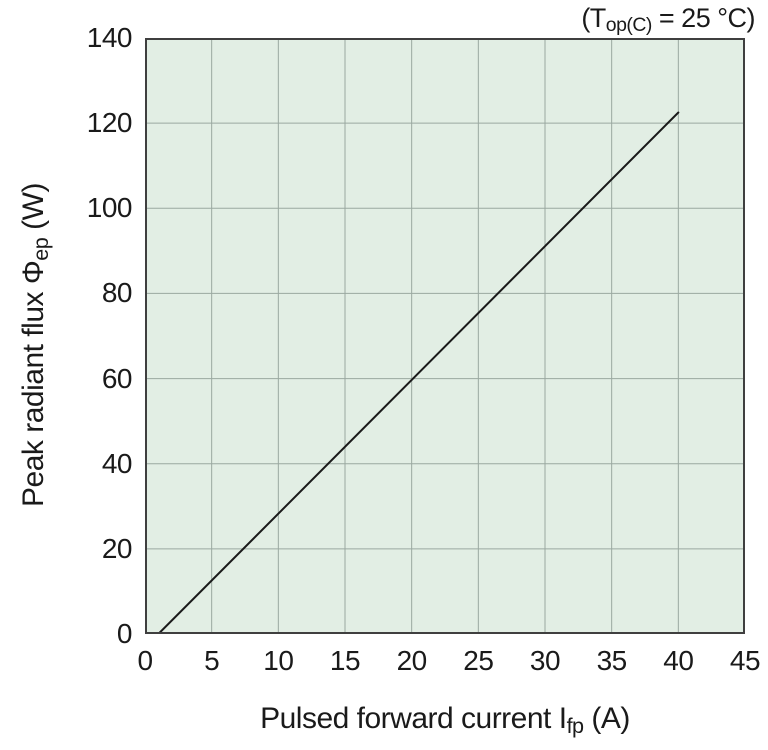 The height and width of the screenshot is (750, 768). Describe the element at coordinates (109, 123) in the screenshot. I see `y-tick-label: 120` at that location.